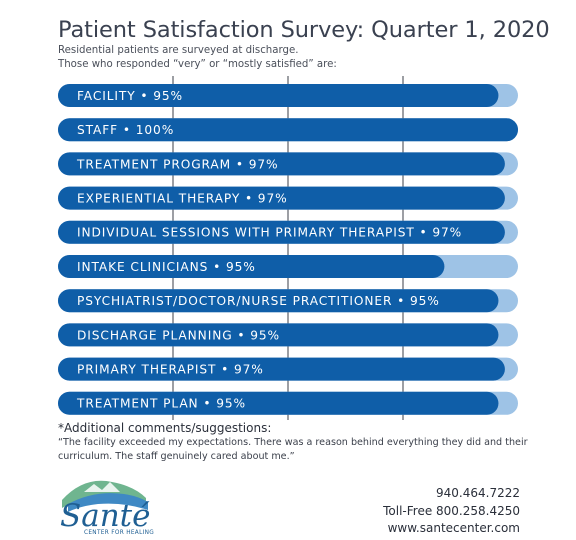  I want to click on bar-group: DISCHARGE PLANNING • 95%, so click(288, 335).